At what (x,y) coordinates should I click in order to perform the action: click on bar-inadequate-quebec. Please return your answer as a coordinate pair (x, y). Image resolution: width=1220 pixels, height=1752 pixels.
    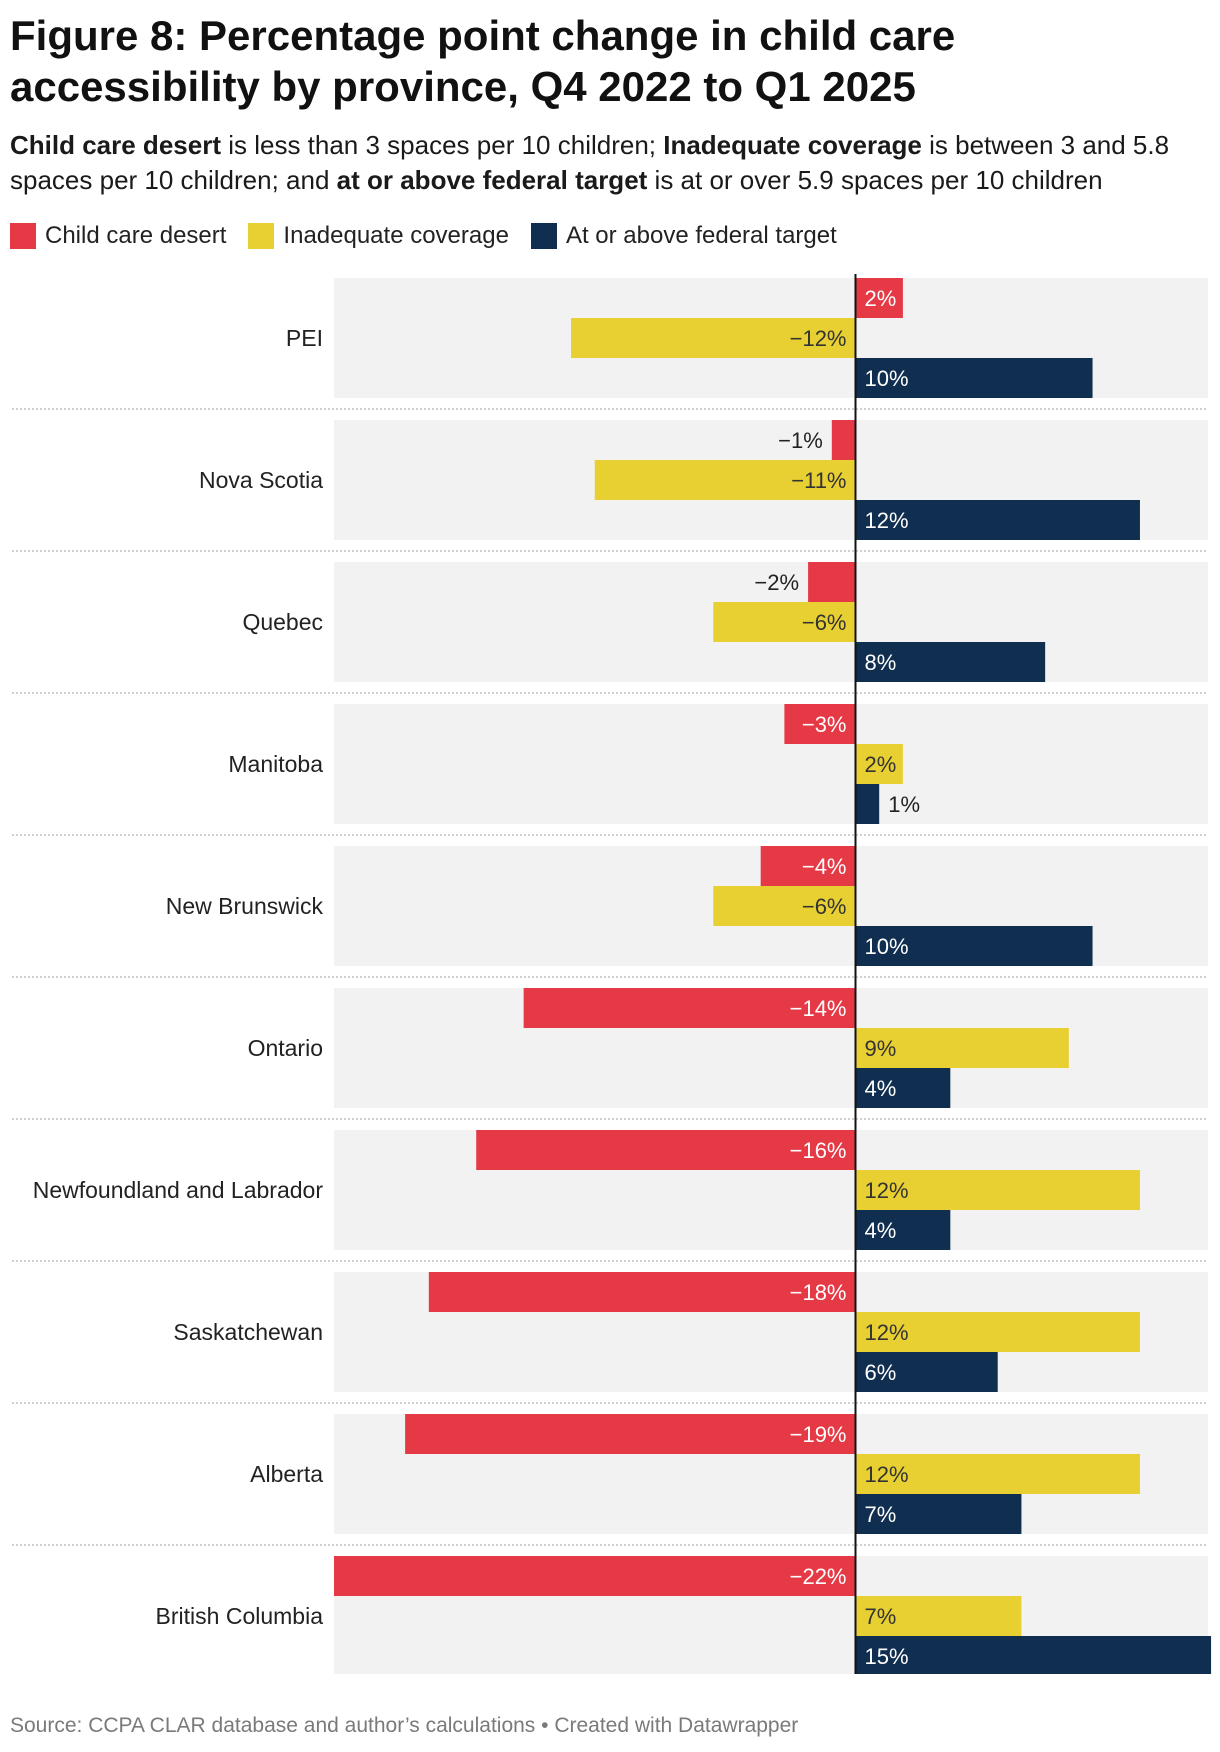
    Looking at the image, I should click on (784, 622).